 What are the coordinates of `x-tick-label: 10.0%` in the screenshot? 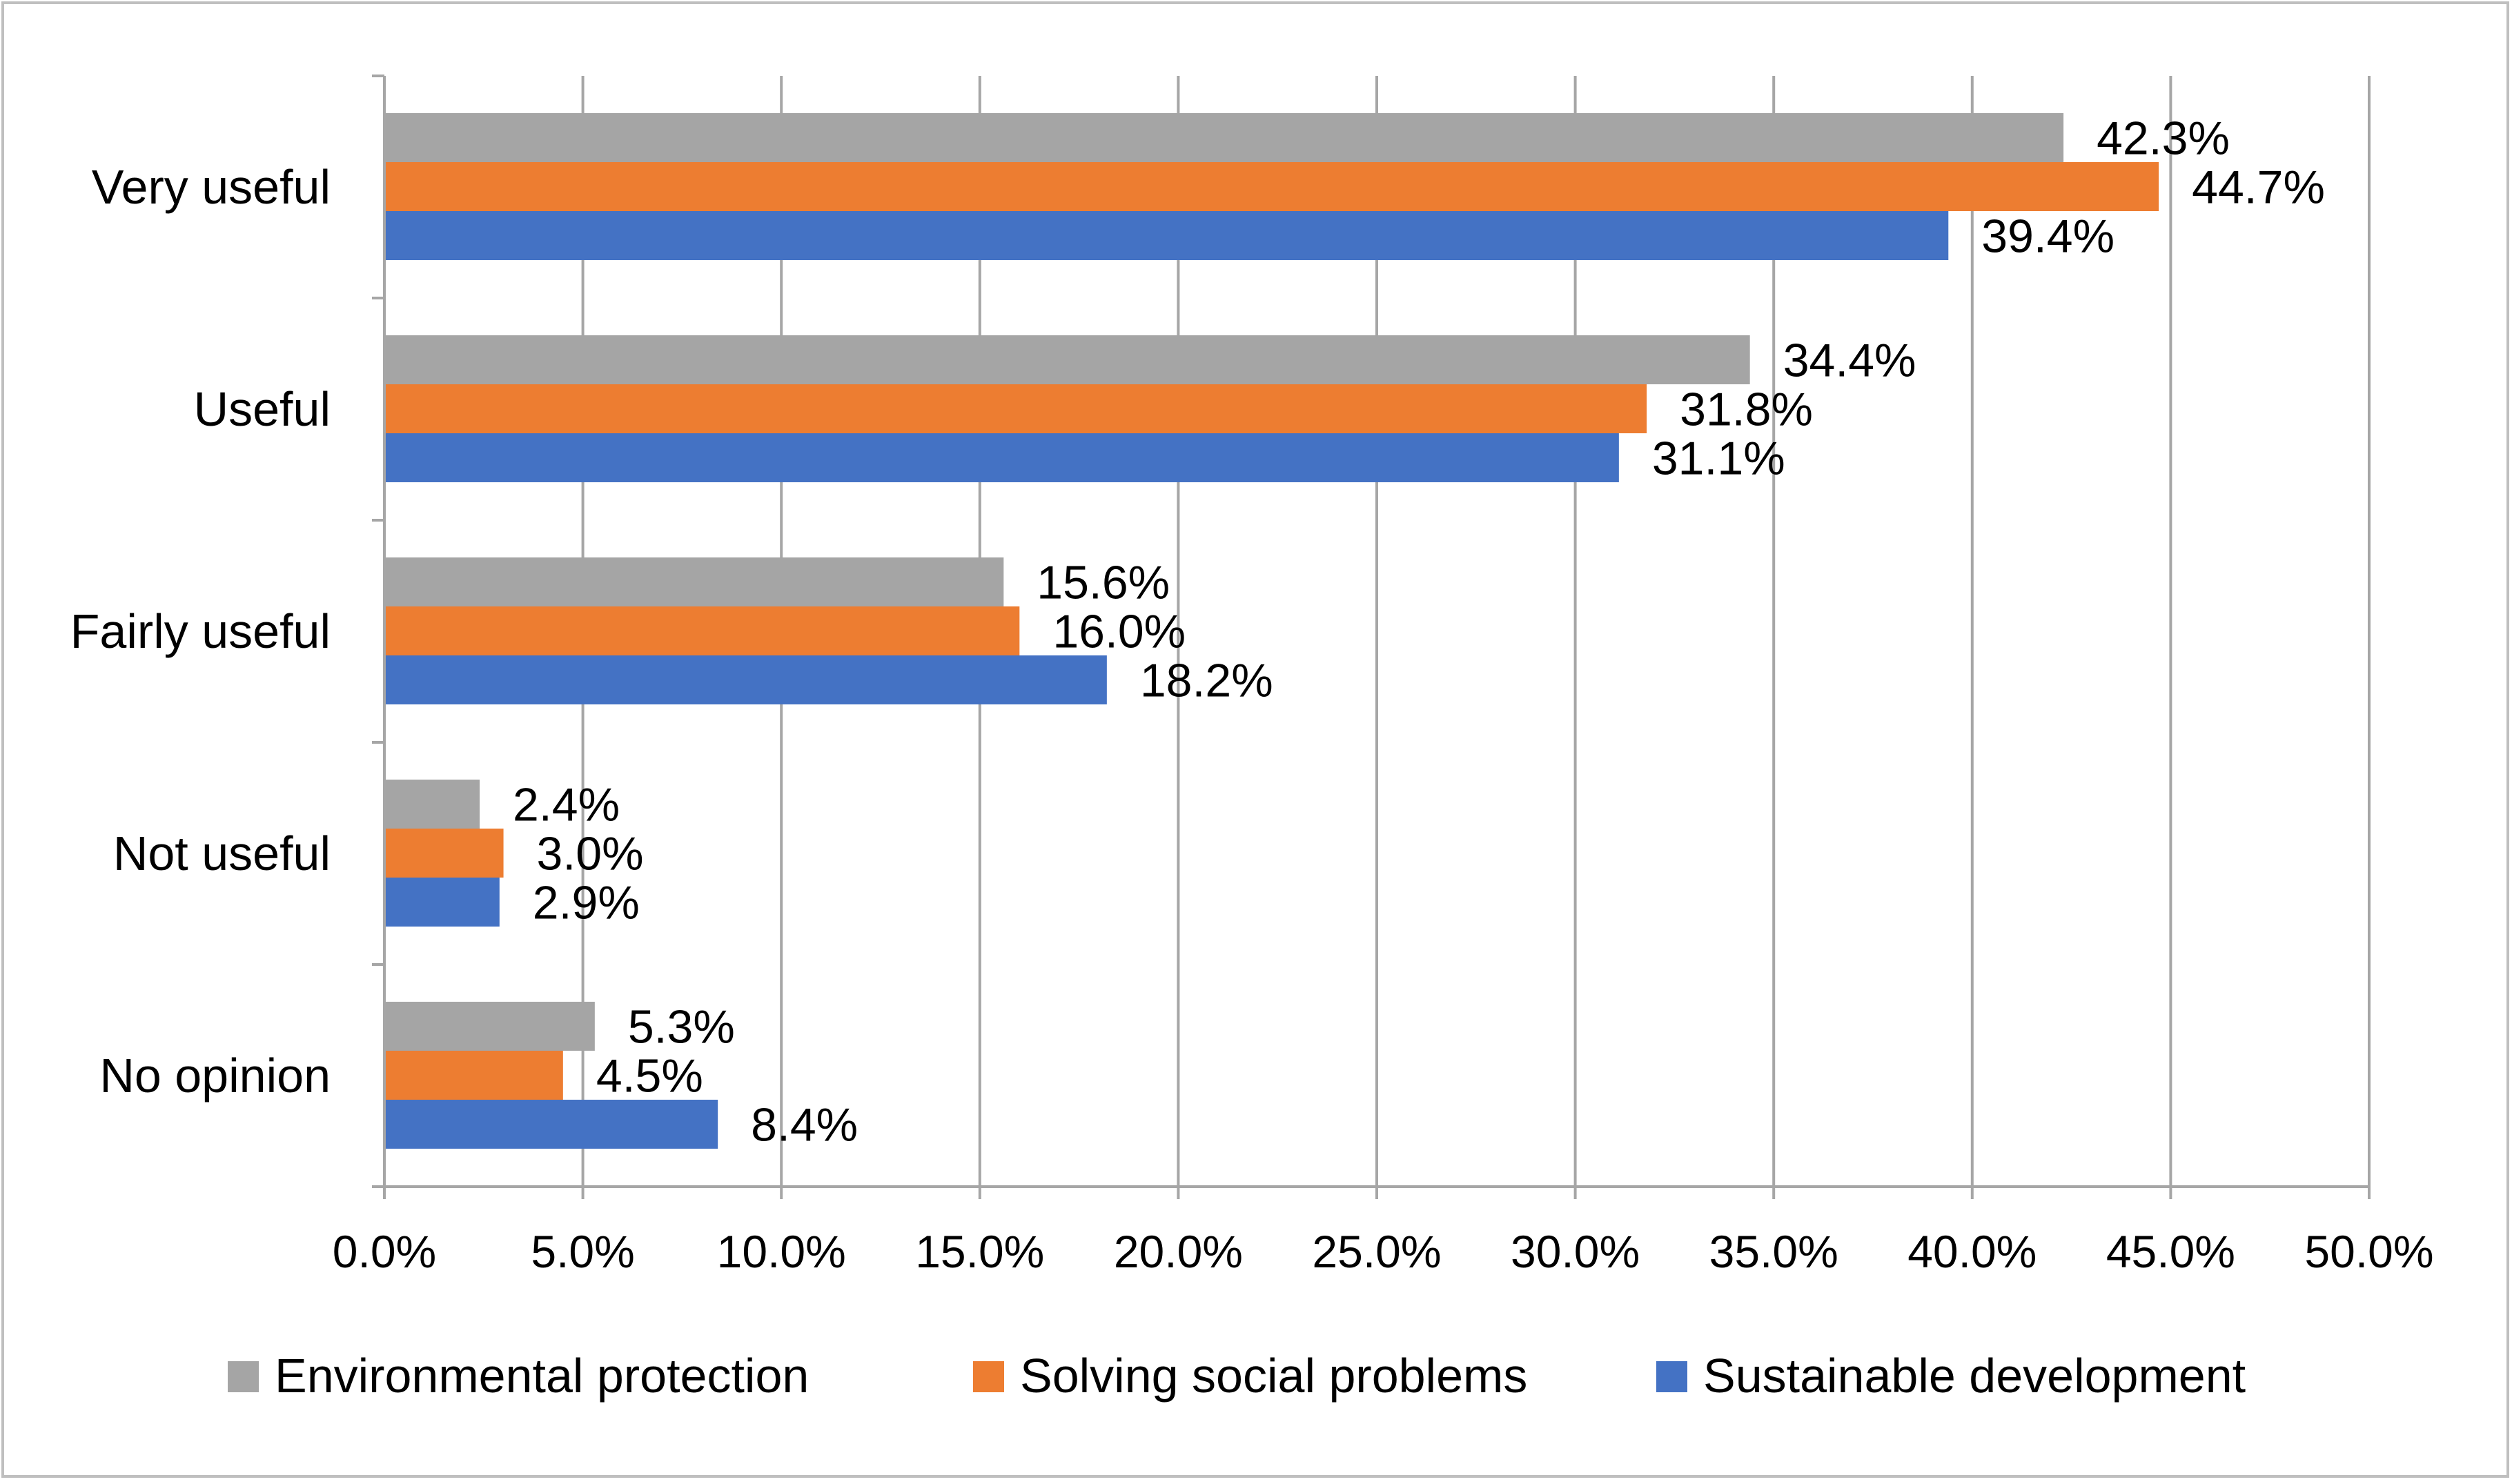 It's located at (781, 1251).